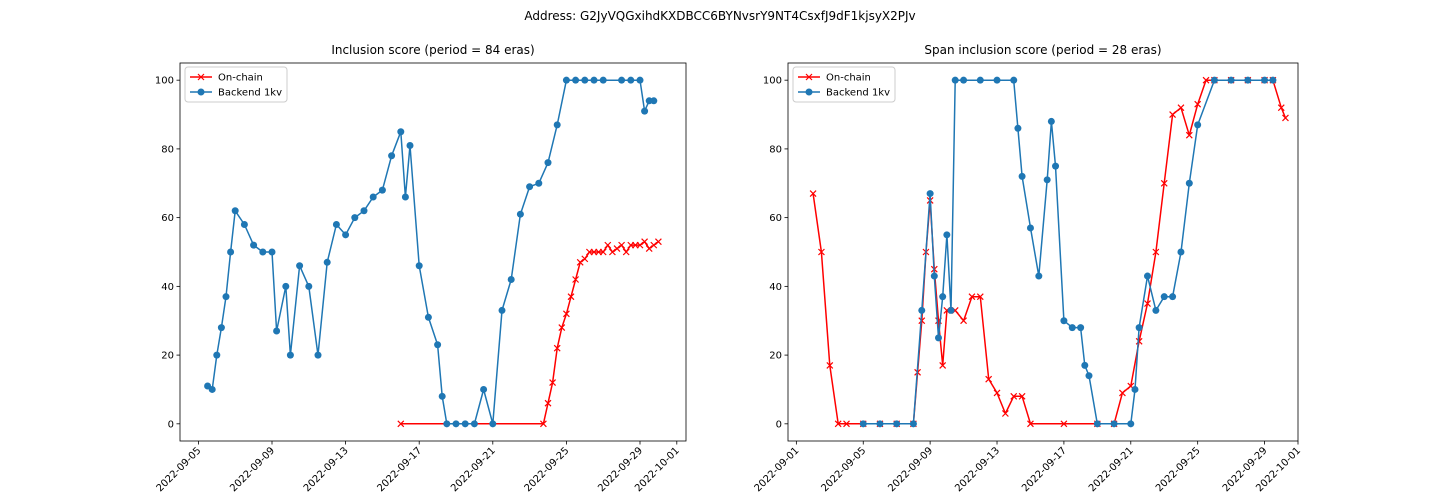 This screenshot has height=504, width=1440. I want to click on chart-title: Span inclusion score (period = 28 eras), so click(1042, 50).